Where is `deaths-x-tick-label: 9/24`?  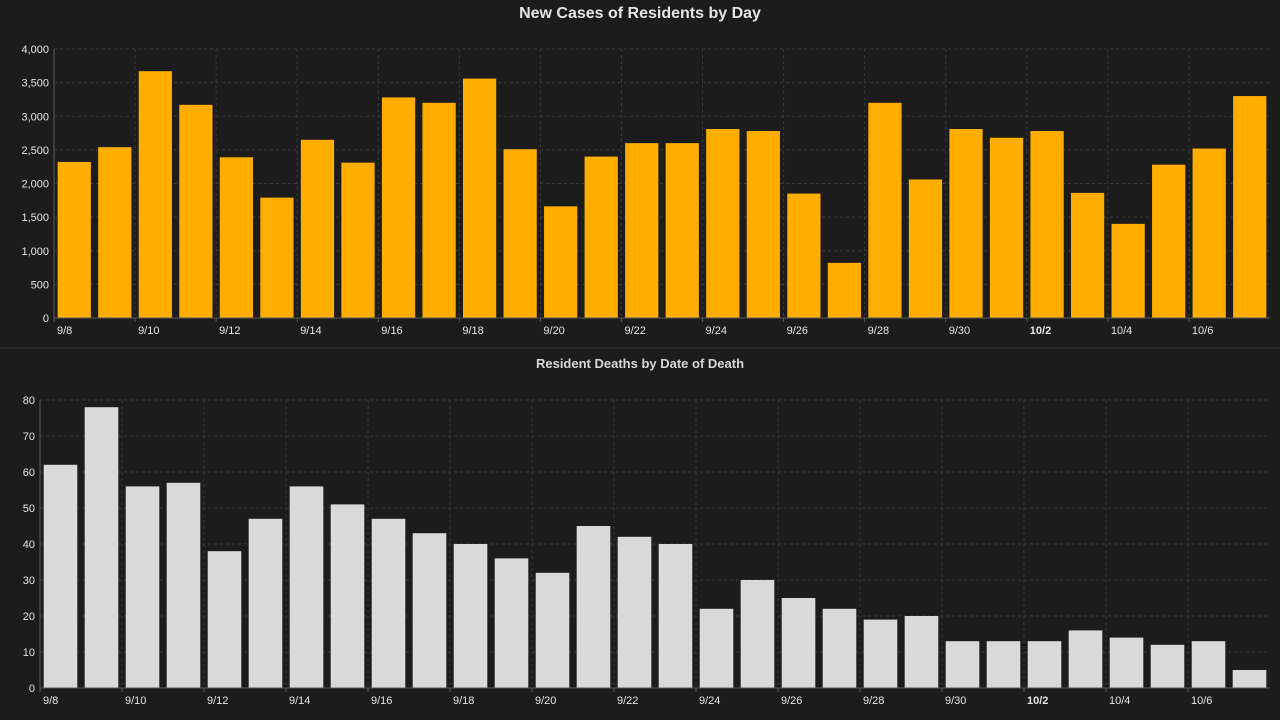
deaths-x-tick-label: 9/24 is located at coordinates (709, 701).